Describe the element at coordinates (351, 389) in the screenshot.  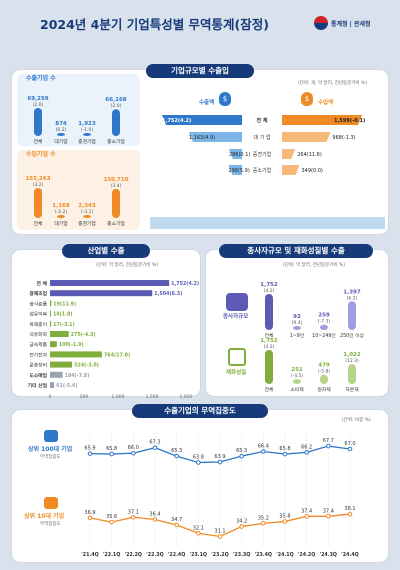
I see `goods-category-label: 자본재` at that location.